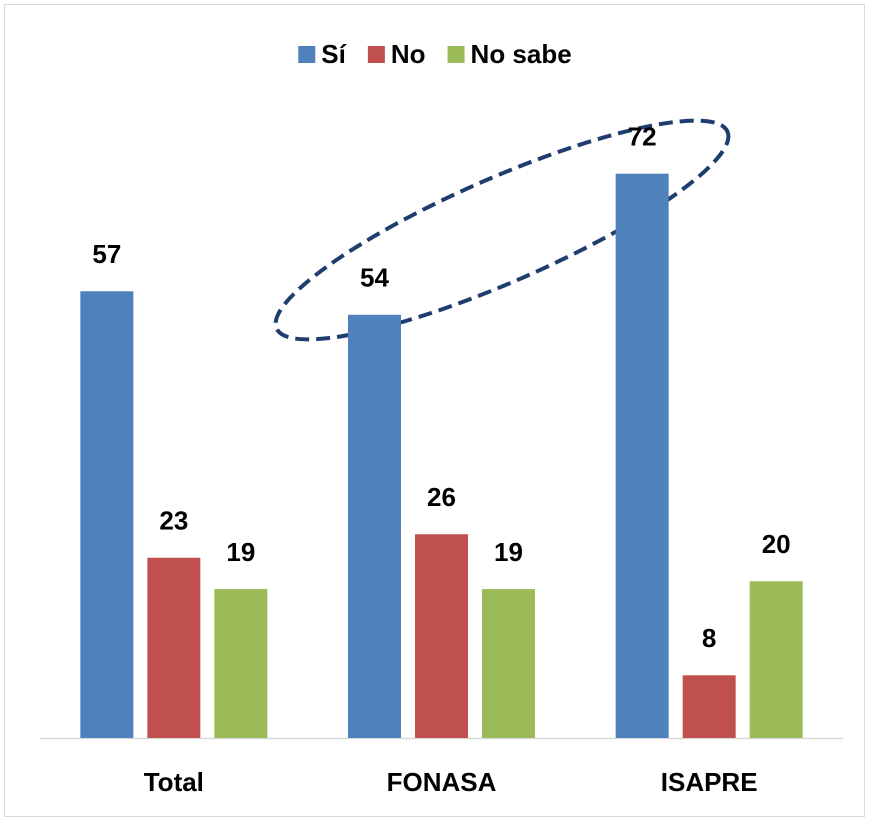 The height and width of the screenshot is (821, 869). I want to click on data-label: 20, so click(776, 544).